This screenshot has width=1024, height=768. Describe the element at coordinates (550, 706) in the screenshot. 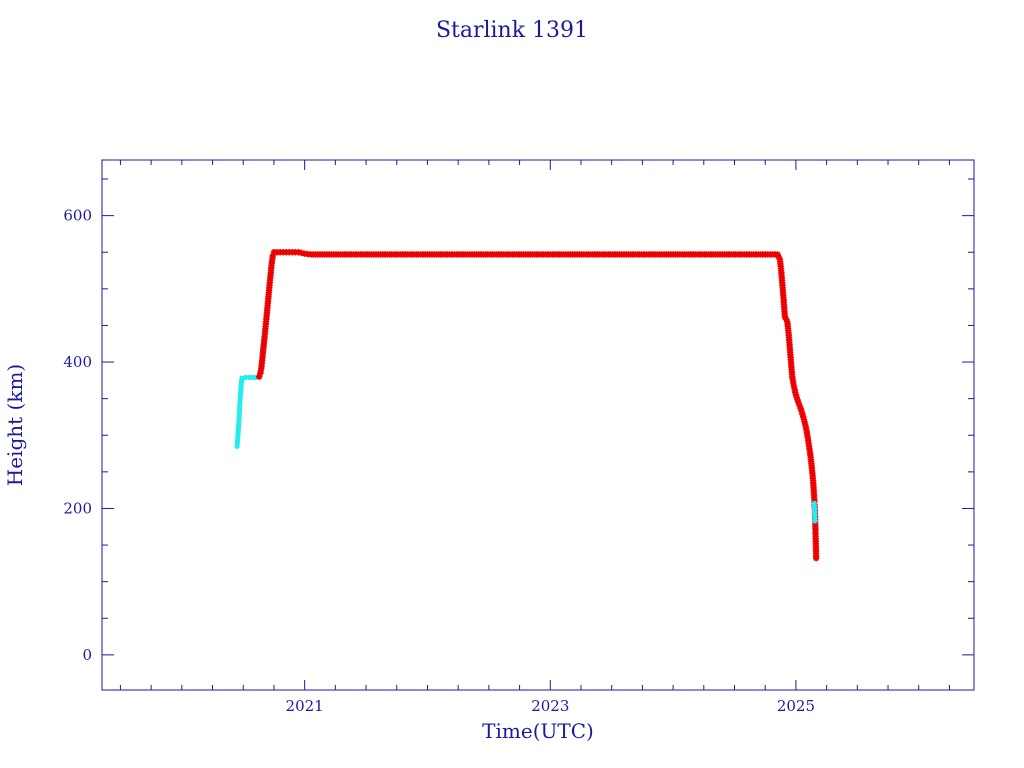

I see `x-tick-label: 2023` at that location.